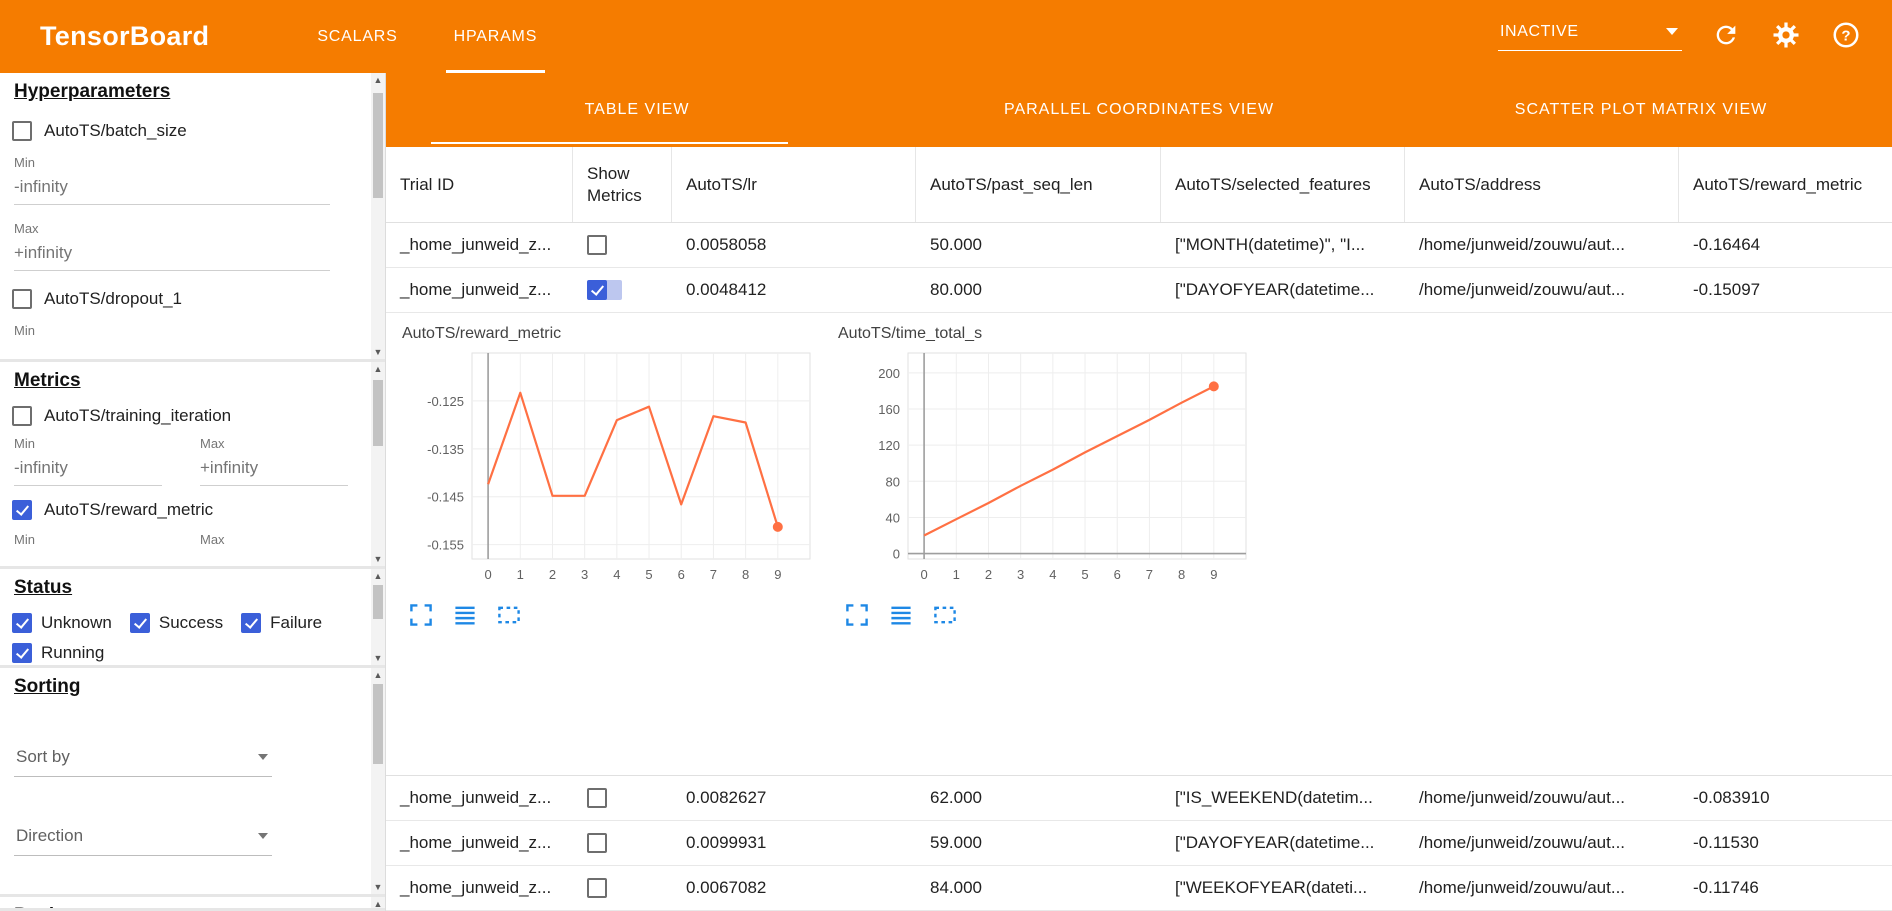  Describe the element at coordinates (1038, 184) in the screenshot. I see `column-header-past-seq-len: AutoTS/past_seq_len` at that location.